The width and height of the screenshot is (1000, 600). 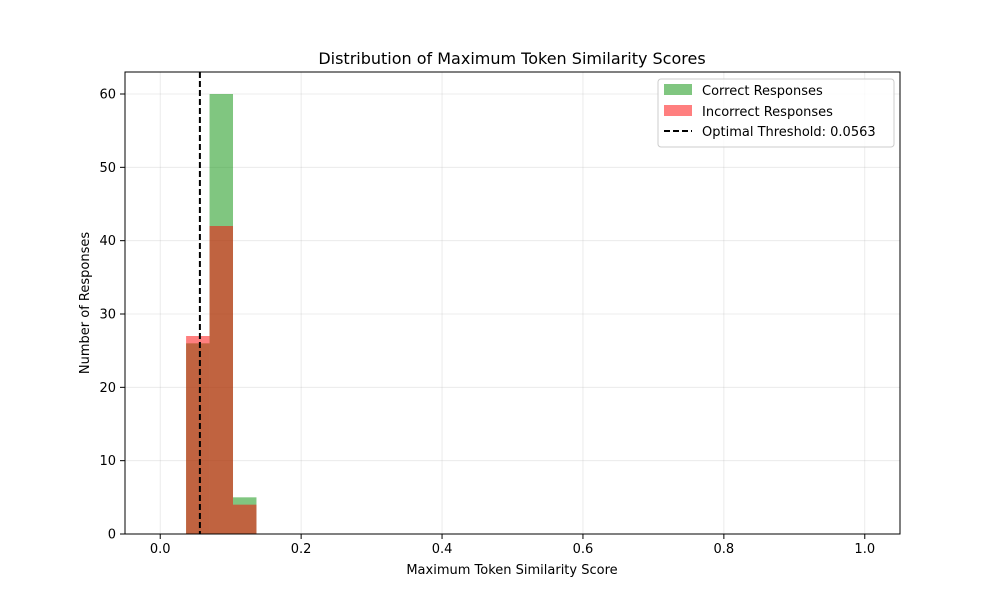 I want to click on legend-box, so click(x=776, y=113).